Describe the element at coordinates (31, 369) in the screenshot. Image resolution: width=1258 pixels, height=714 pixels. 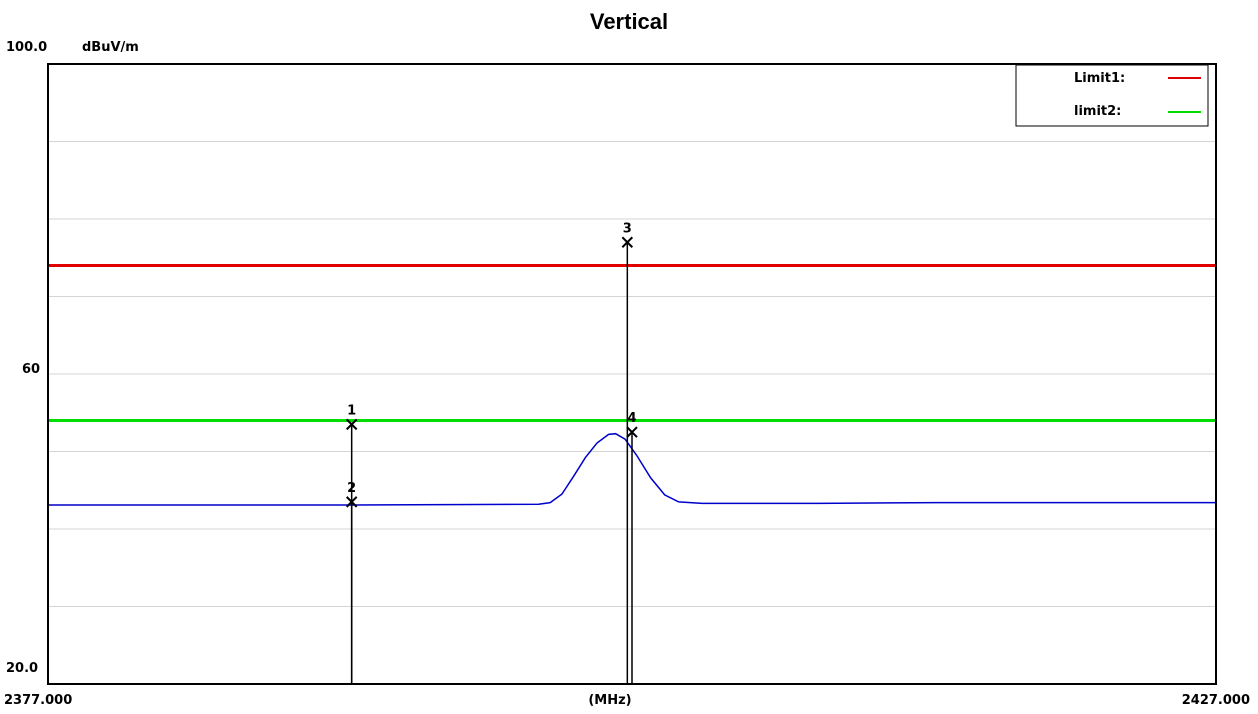
I see `y-tick-mid: 60` at that location.